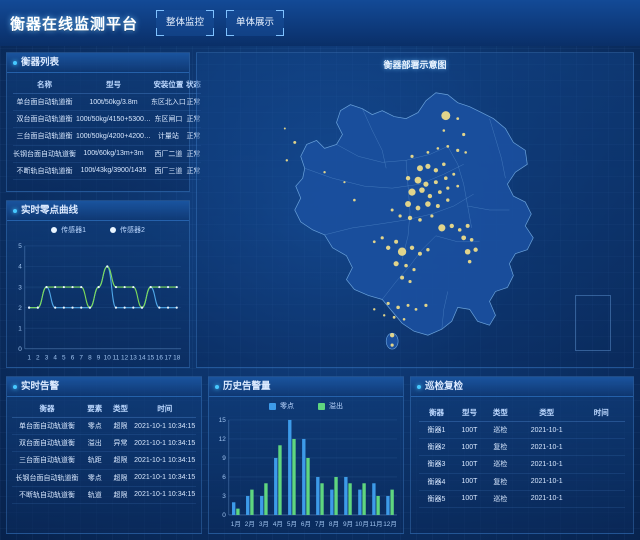 This screenshot has width=640, height=540. I want to click on cell-device: 不断轨自动轨道衡, so click(47, 495).